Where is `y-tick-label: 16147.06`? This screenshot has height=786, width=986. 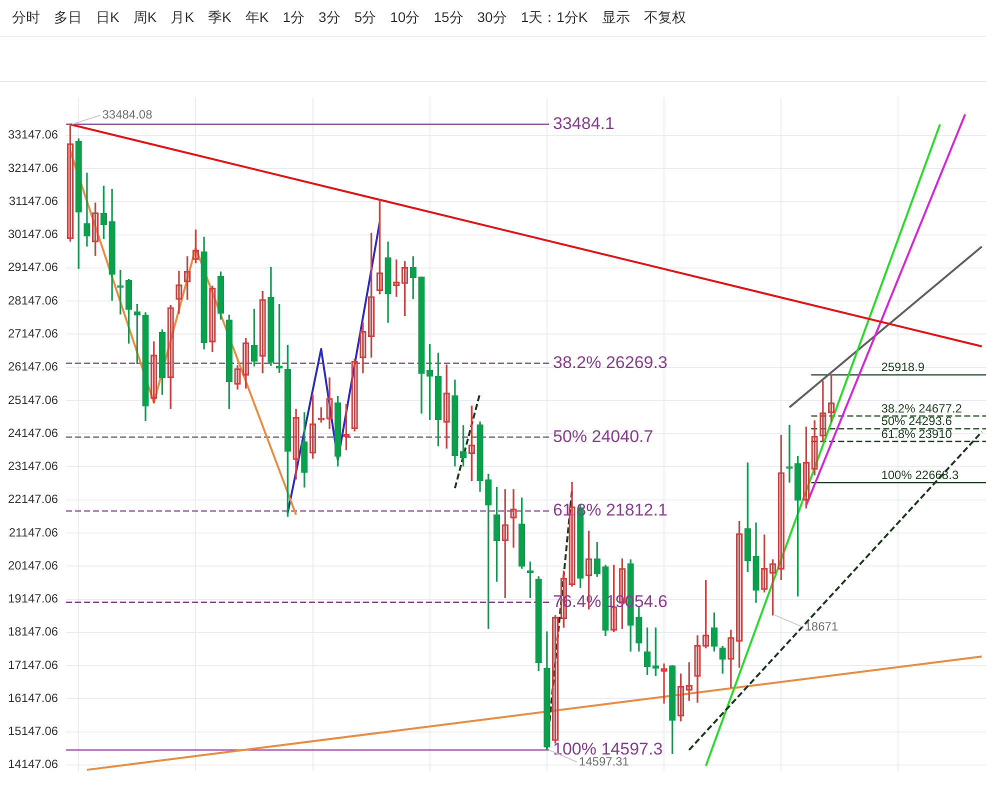
y-tick-label: 16147.06 is located at coordinates (33, 697).